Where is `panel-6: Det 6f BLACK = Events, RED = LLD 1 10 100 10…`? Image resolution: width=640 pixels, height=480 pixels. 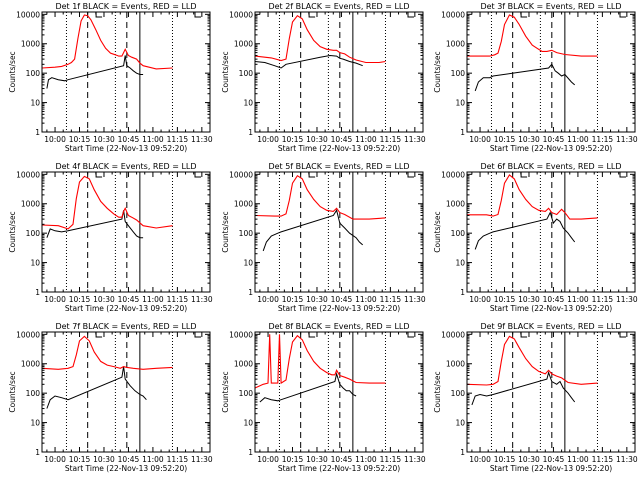
panel-6: Det 6f BLACK = Events, RED = LLD 1 10 100 10… is located at coordinates (535, 237).